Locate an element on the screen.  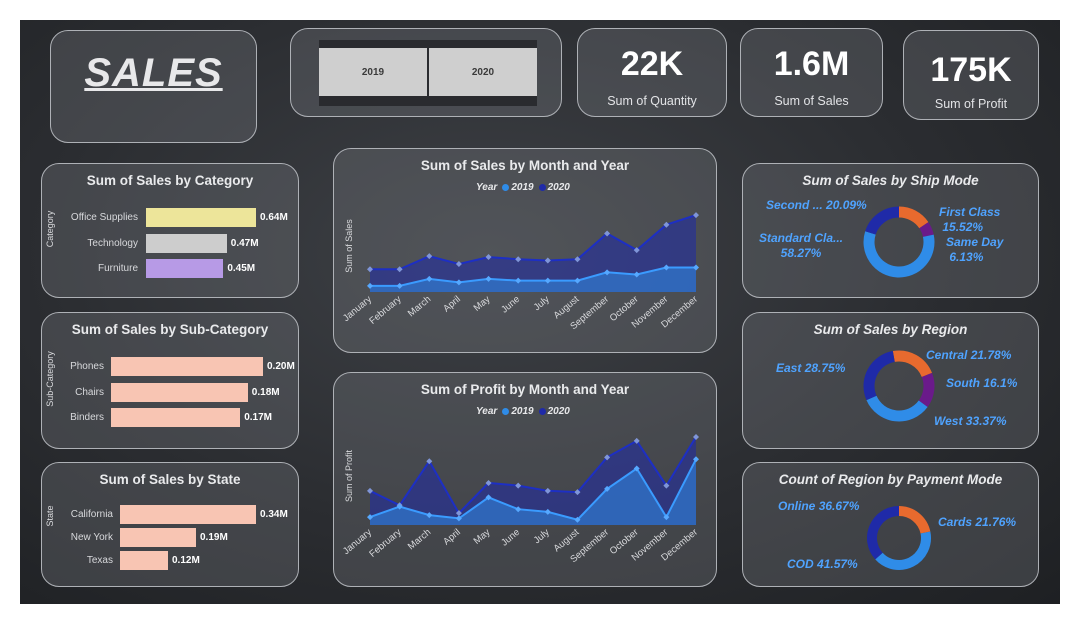
category-bar-furniture is located at coordinates (185, 268).